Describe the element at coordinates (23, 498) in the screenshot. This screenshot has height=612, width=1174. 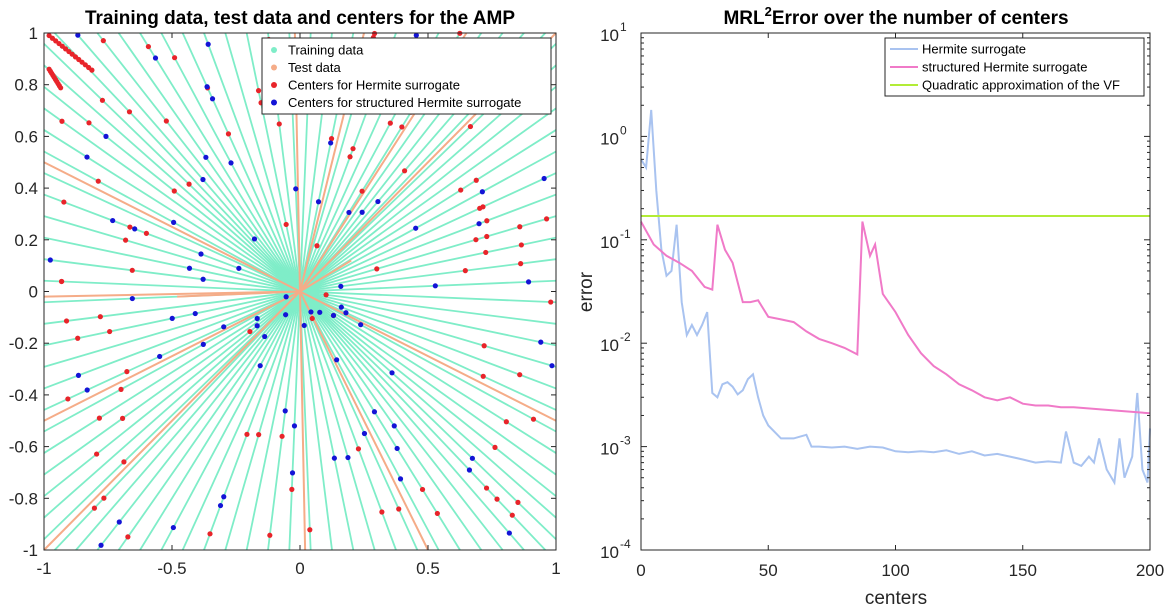
I see `y-tick-label: -0.8` at that location.